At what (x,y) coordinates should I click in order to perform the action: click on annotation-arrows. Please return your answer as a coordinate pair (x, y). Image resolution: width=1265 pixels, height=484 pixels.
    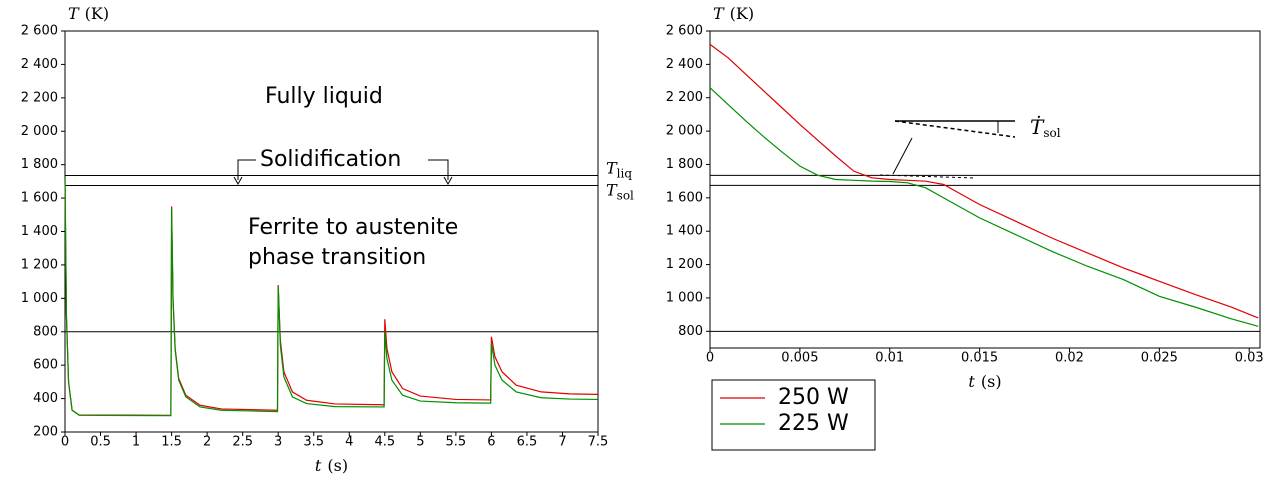
    Looking at the image, I should click on (624, 153).